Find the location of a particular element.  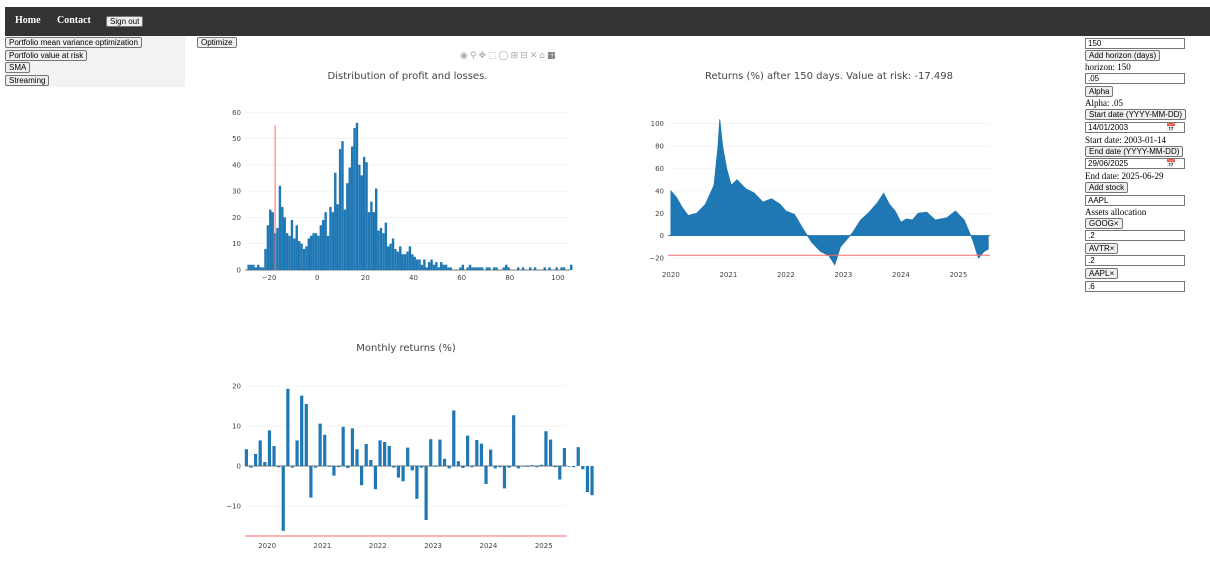

asset-weight-input-avtr: .2 is located at coordinates (1135, 260).